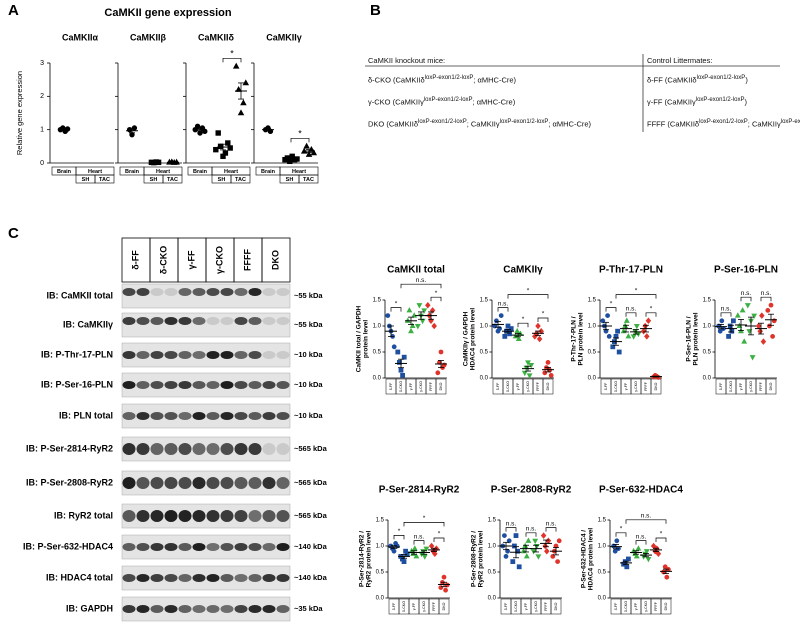 This screenshot has width=800, height=631. Describe the element at coordinates (689, 338) in the screenshot. I see `y-axis-label: P-Ser-16-PLN /` at that location.